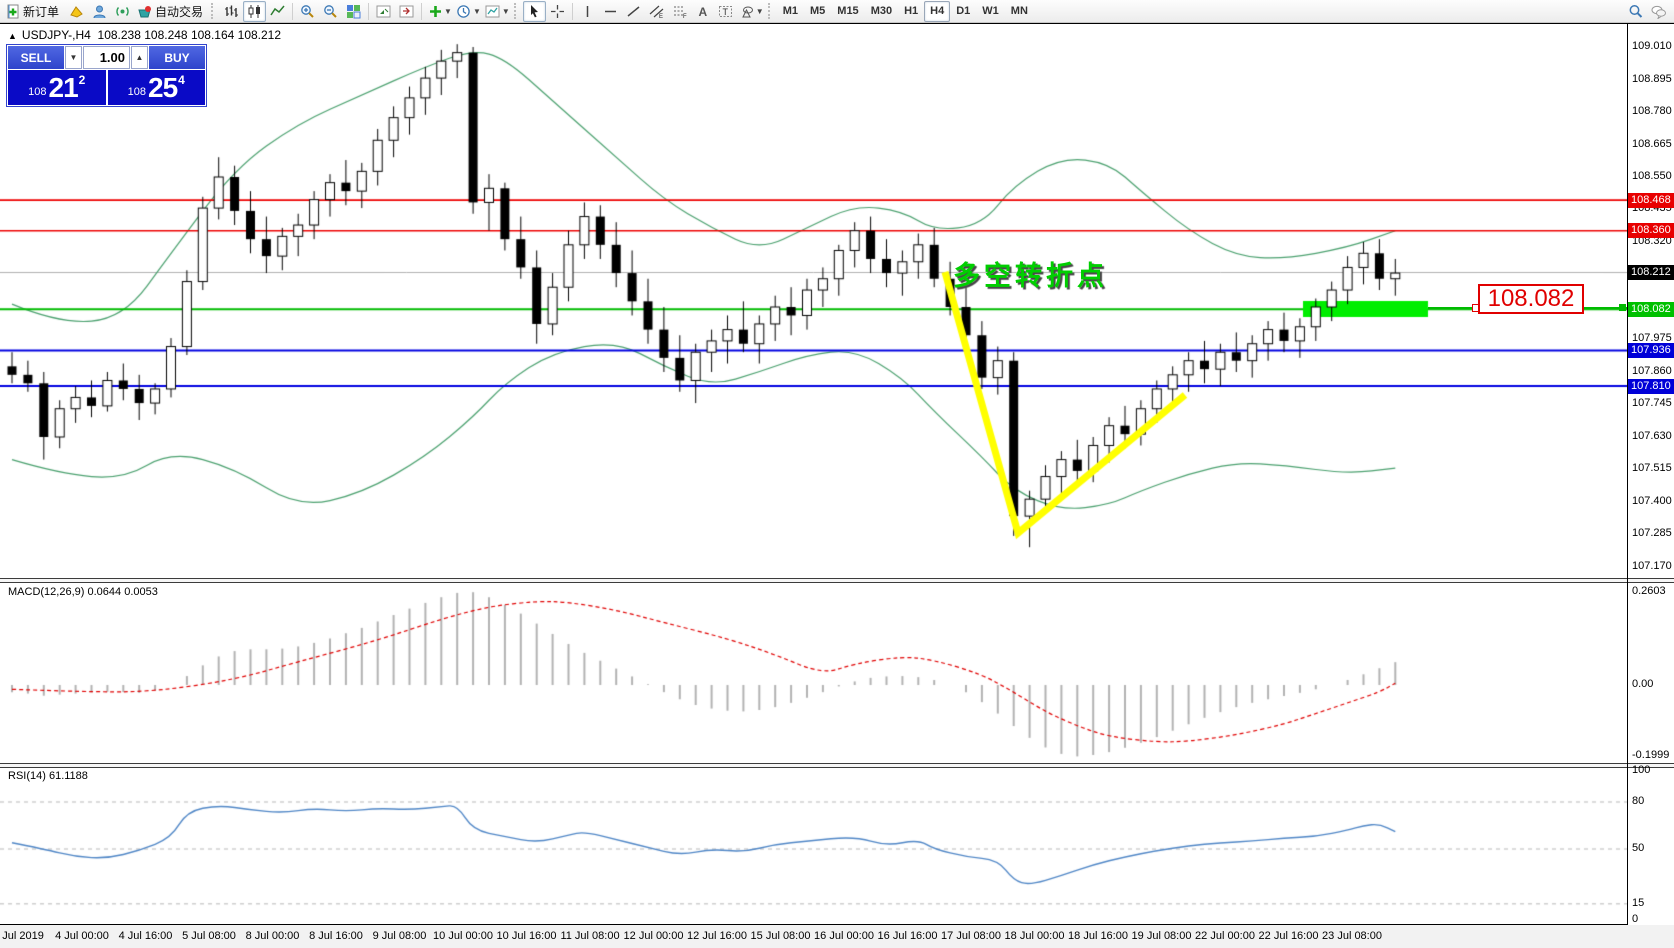 The height and width of the screenshot is (948, 1674). I want to click on line-chart-icon, so click(278, 11).